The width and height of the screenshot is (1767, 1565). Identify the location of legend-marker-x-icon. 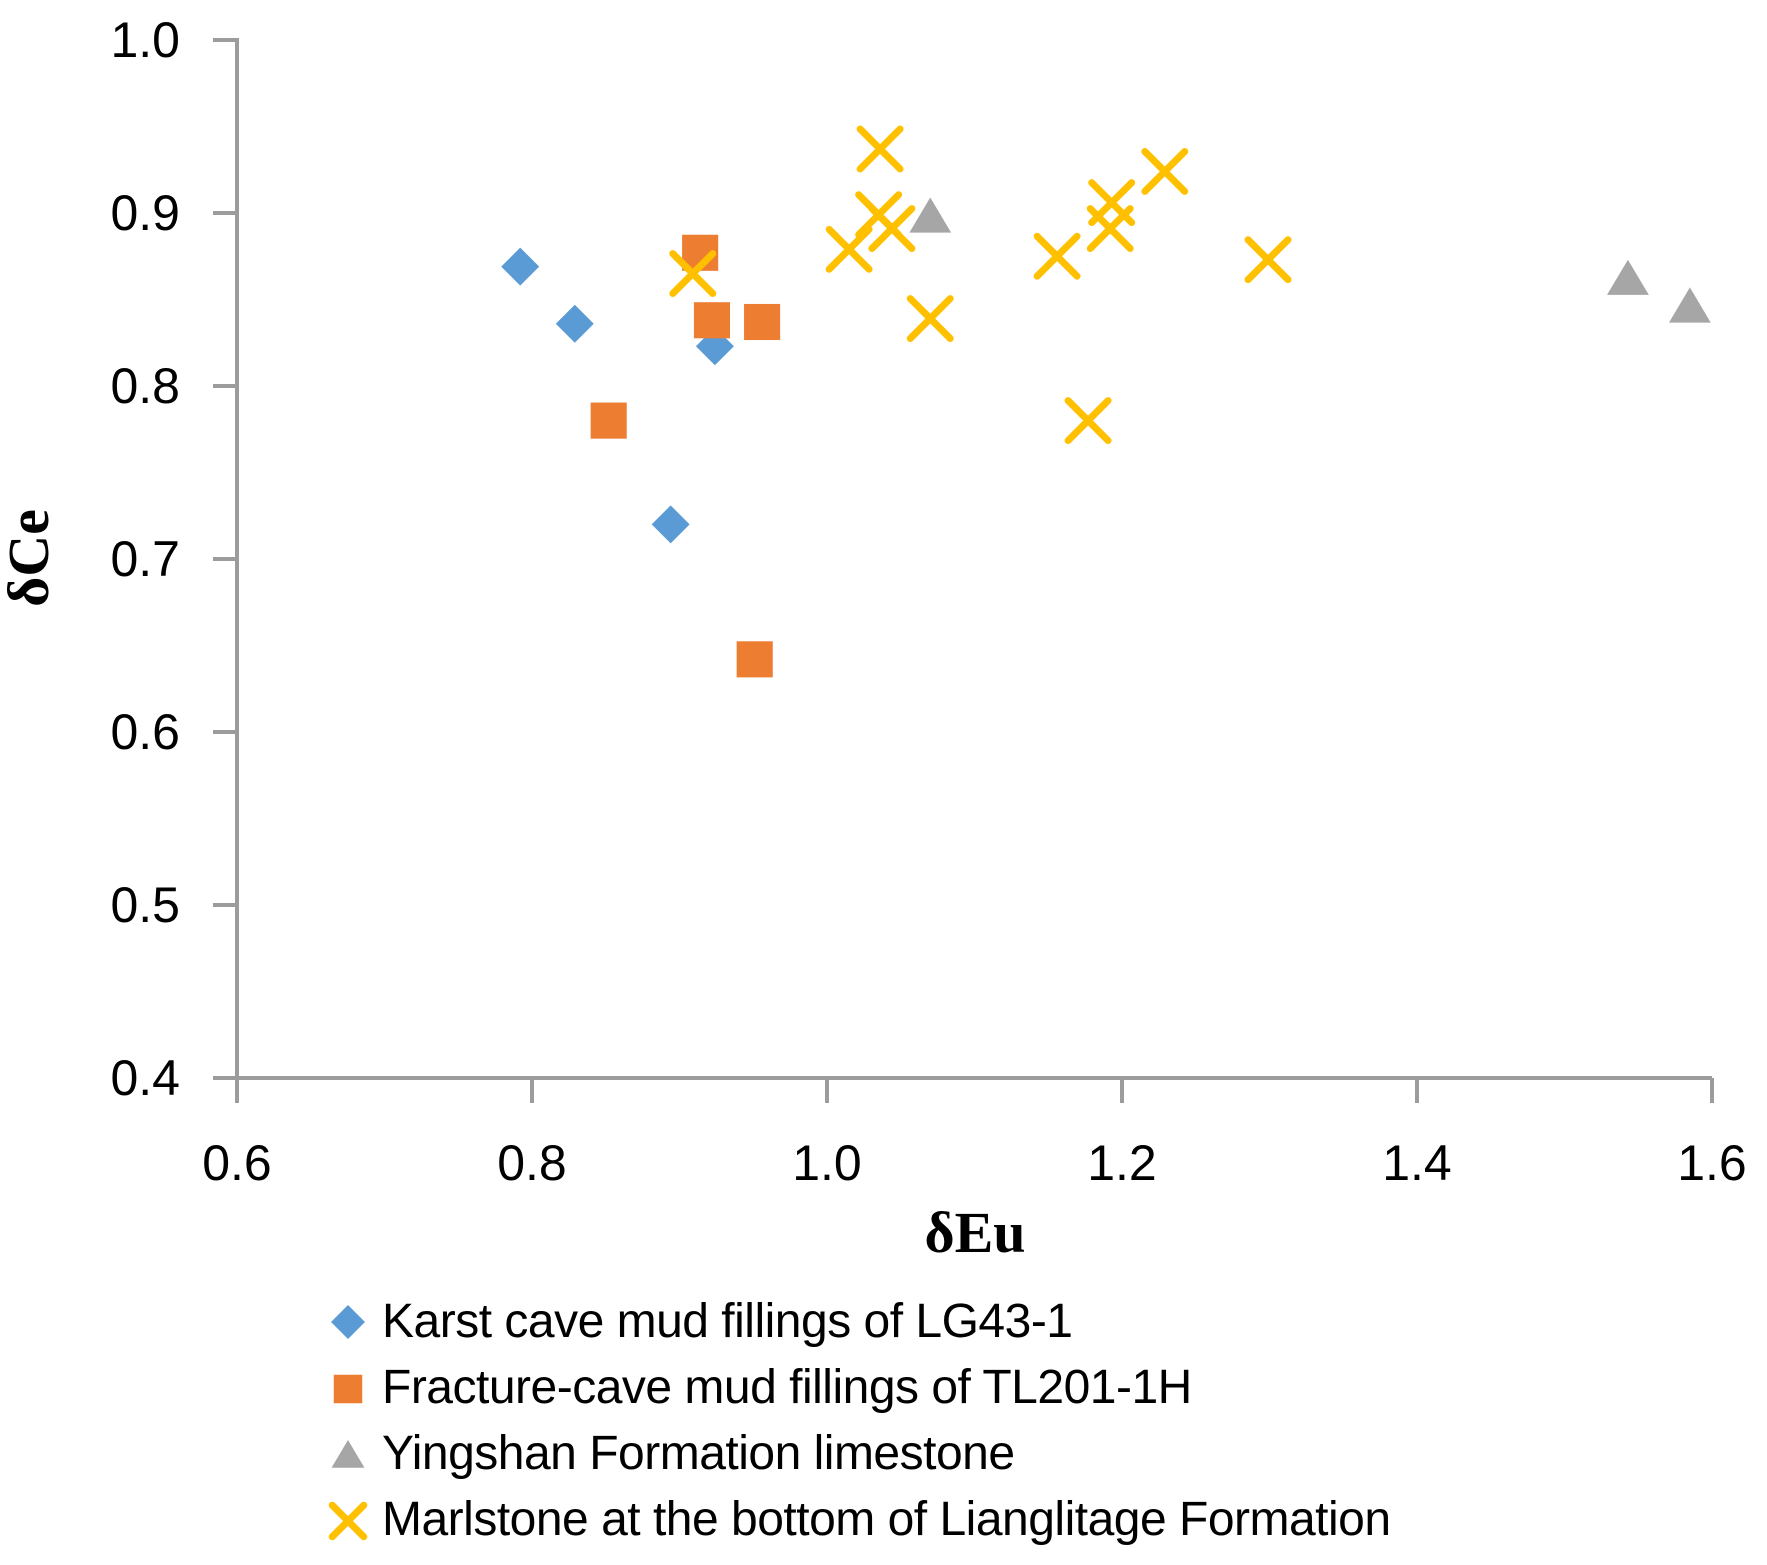
(348, 1521).